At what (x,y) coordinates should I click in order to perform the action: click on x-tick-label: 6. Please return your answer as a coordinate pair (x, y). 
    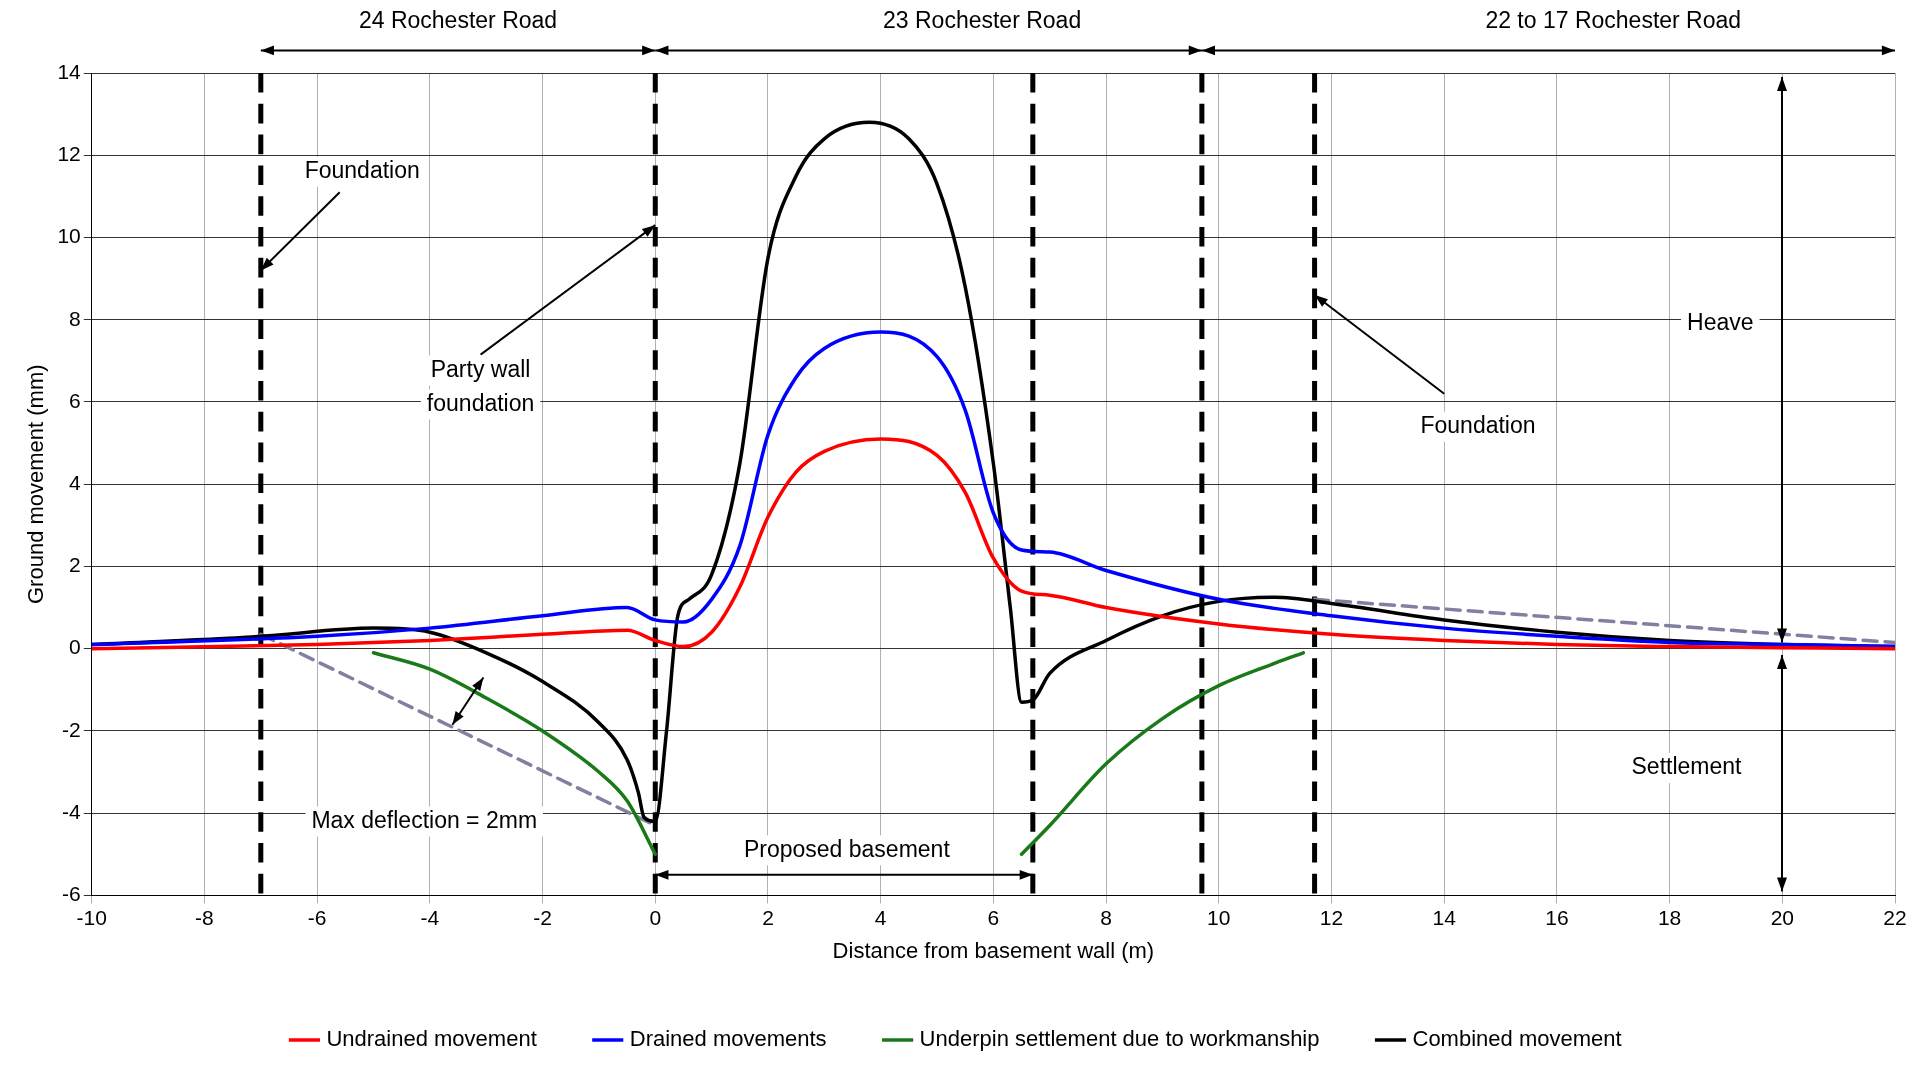
    Looking at the image, I should click on (993, 917).